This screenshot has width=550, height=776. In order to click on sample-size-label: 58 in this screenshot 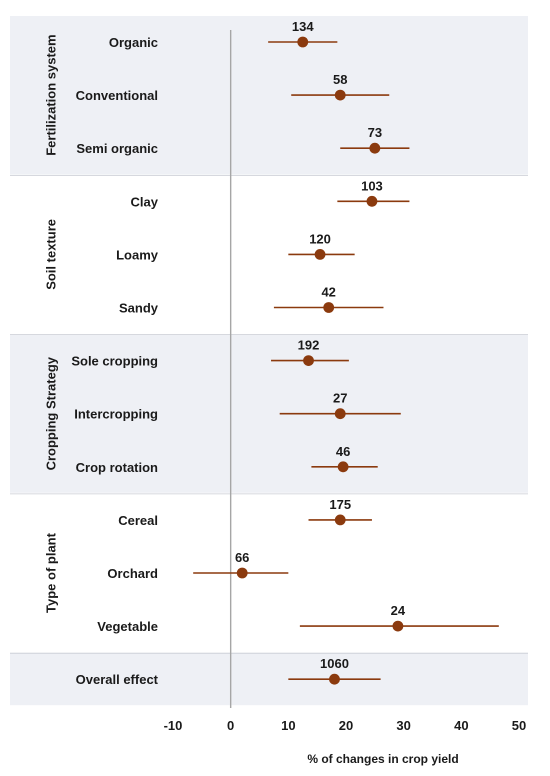, I will do `click(340, 79)`.